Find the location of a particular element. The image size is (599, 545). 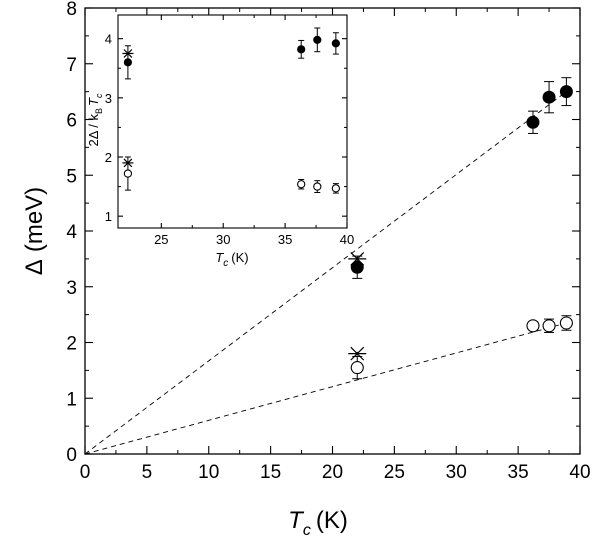

main-x-tick-label: 35 is located at coordinates (518, 472).